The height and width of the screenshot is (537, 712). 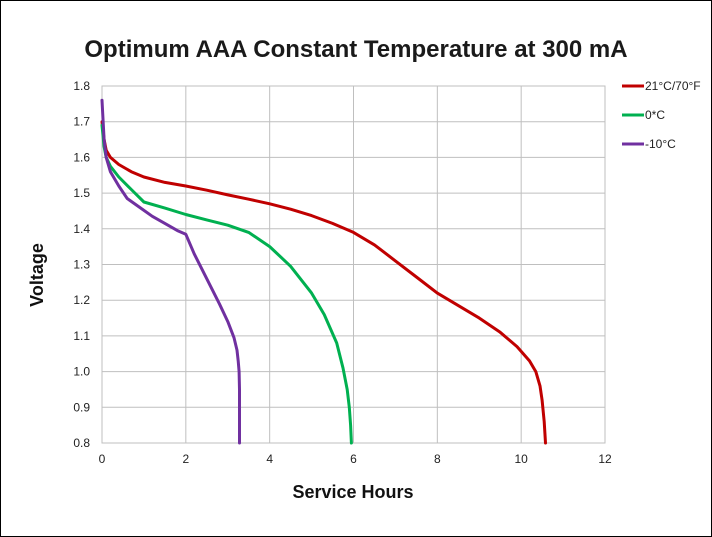 I want to click on y-axis-title: Voltage, so click(x=37, y=275).